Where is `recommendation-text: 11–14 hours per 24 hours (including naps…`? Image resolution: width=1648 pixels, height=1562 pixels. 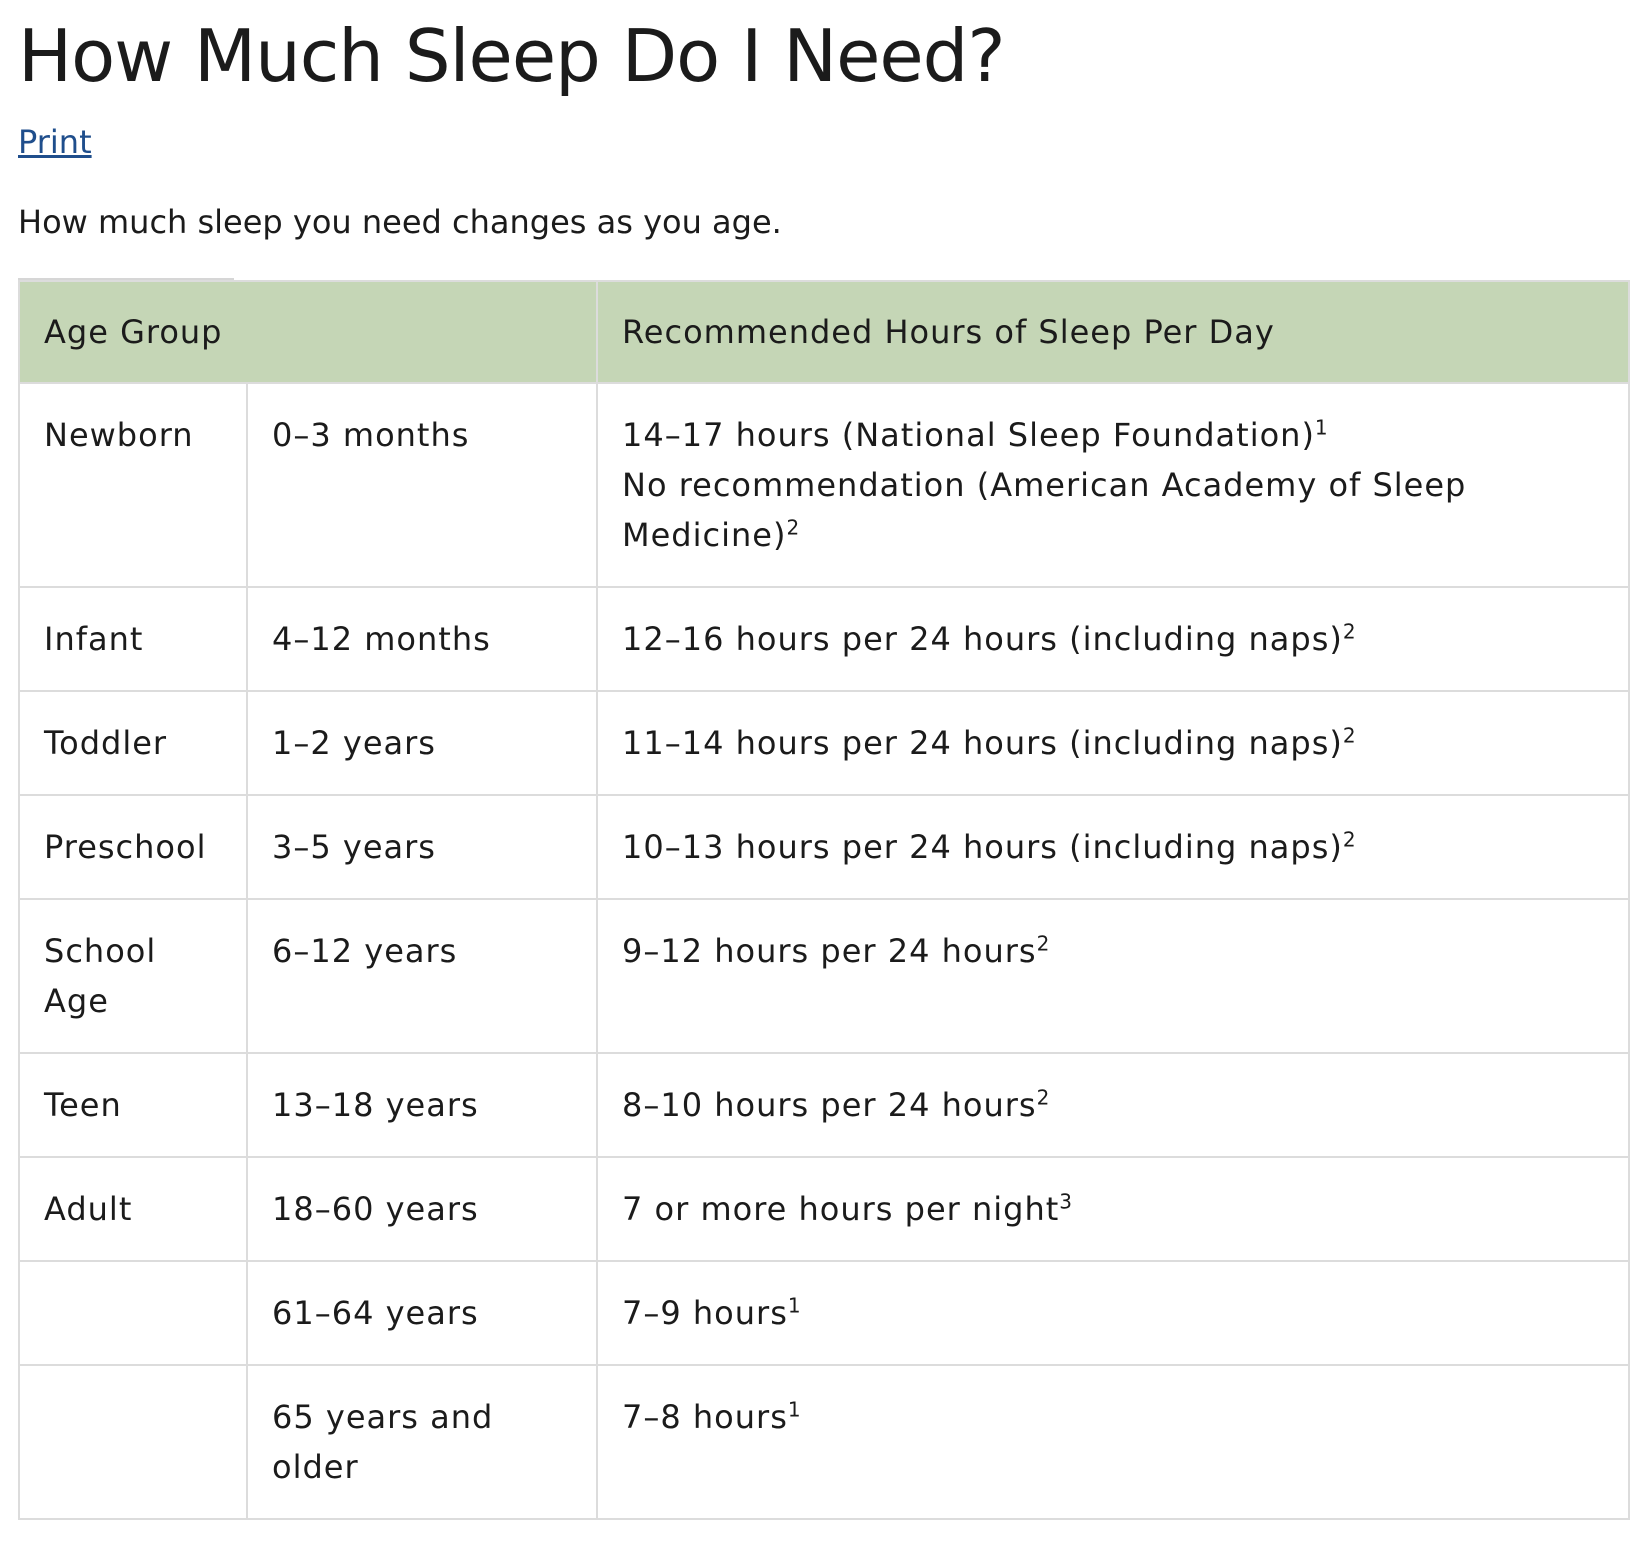 recommendation-text: 11–14 hours per 24 hours (including naps… is located at coordinates (982, 743).